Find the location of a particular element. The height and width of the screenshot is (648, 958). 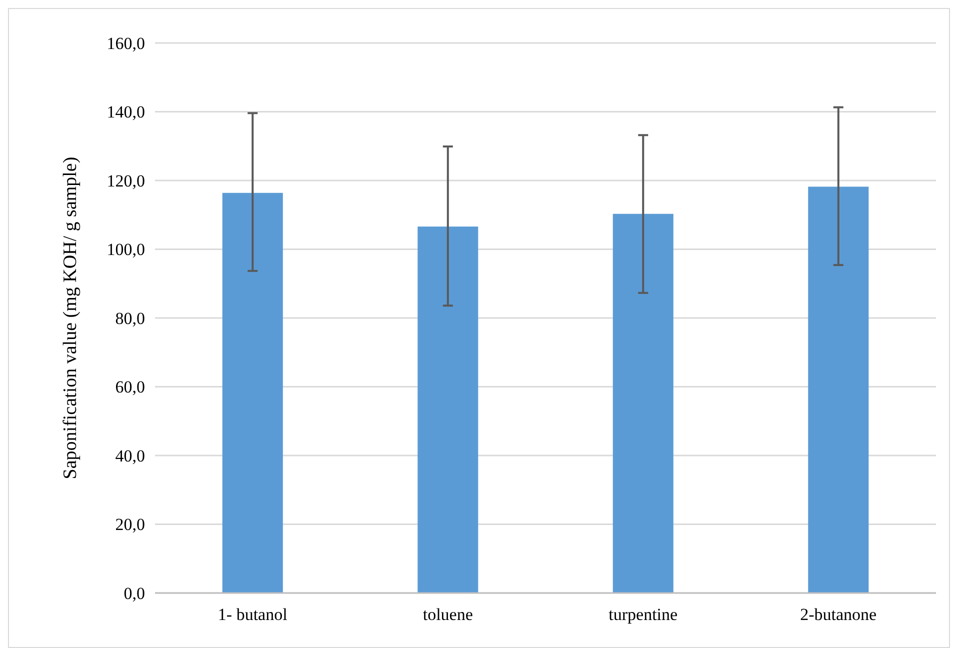

y-axis-title: Saponification value (mg KOH/ g sample) is located at coordinates (70, 318).